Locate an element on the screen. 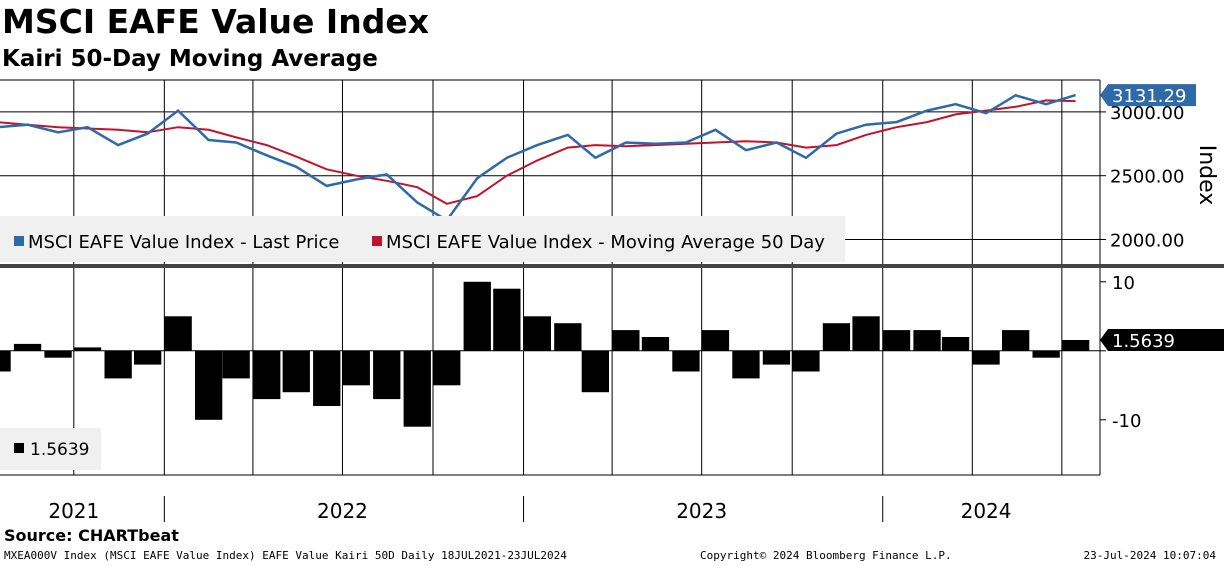  ytick-label-top-0: 2000.00 is located at coordinates (1147, 240).